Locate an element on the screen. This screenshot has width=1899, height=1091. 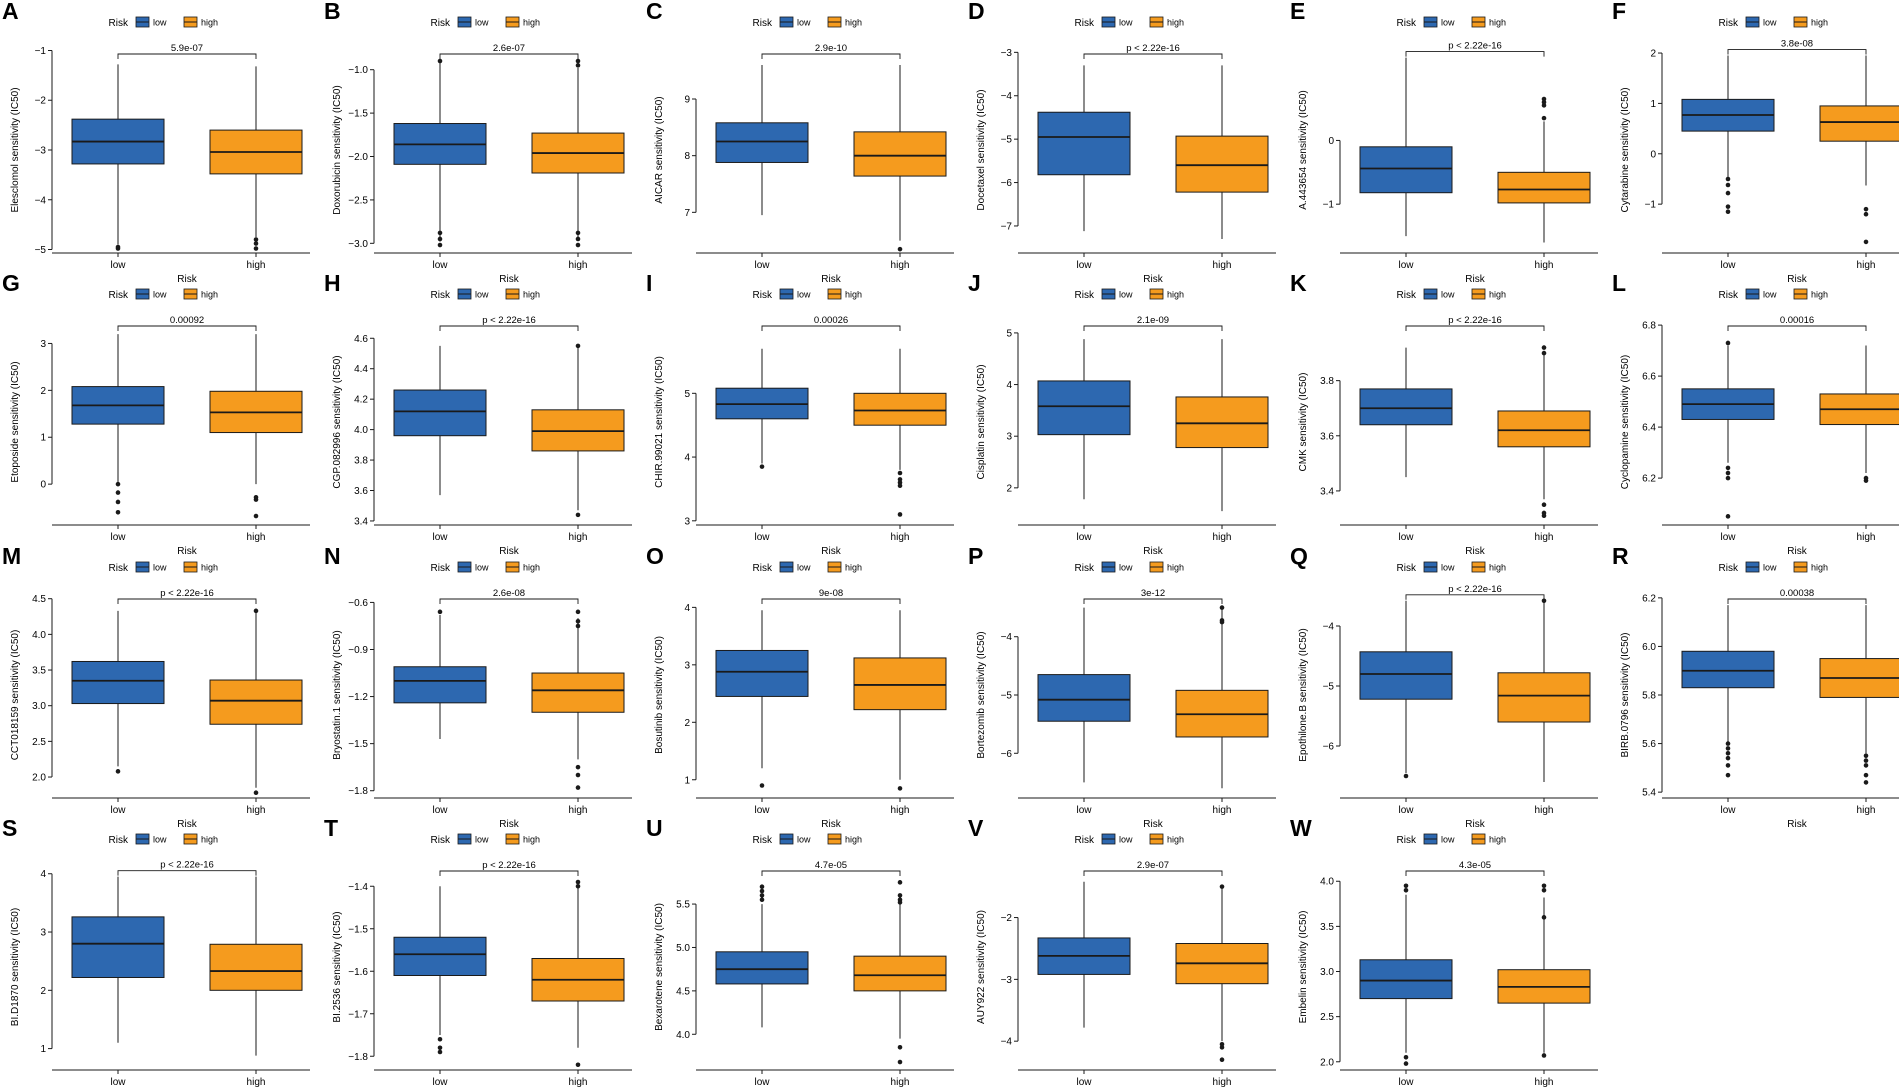
panel-letter: E is located at coordinates (1298, 12).